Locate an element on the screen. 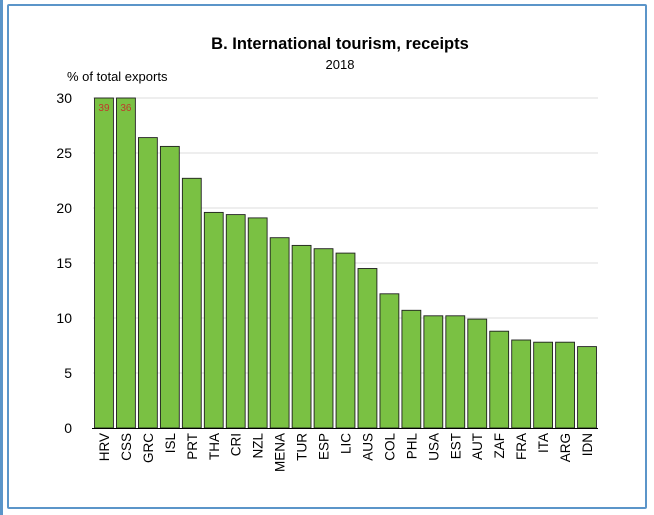  y-tick-label: 20 is located at coordinates (64, 208).